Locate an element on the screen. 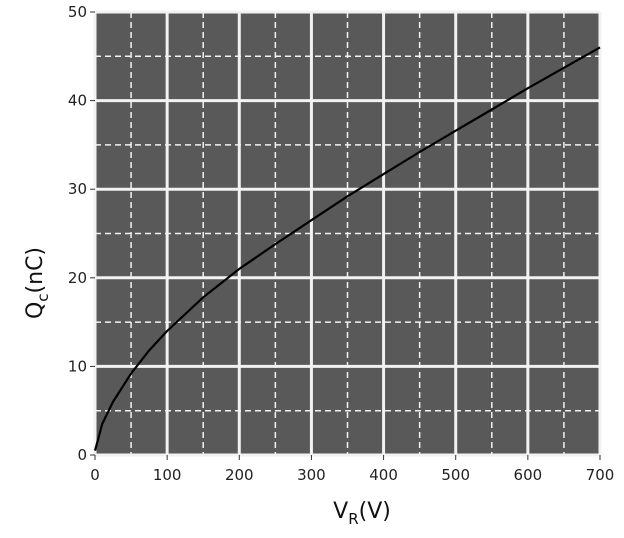 This screenshot has height=538, width=624. x-tick-label: 600 is located at coordinates (528, 475).